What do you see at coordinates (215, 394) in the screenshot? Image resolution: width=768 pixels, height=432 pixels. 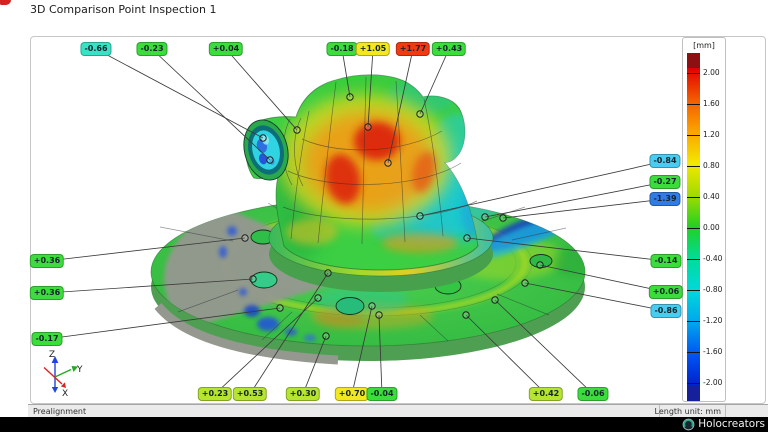 I see `measurement-label: +0.23` at bounding box center [215, 394].